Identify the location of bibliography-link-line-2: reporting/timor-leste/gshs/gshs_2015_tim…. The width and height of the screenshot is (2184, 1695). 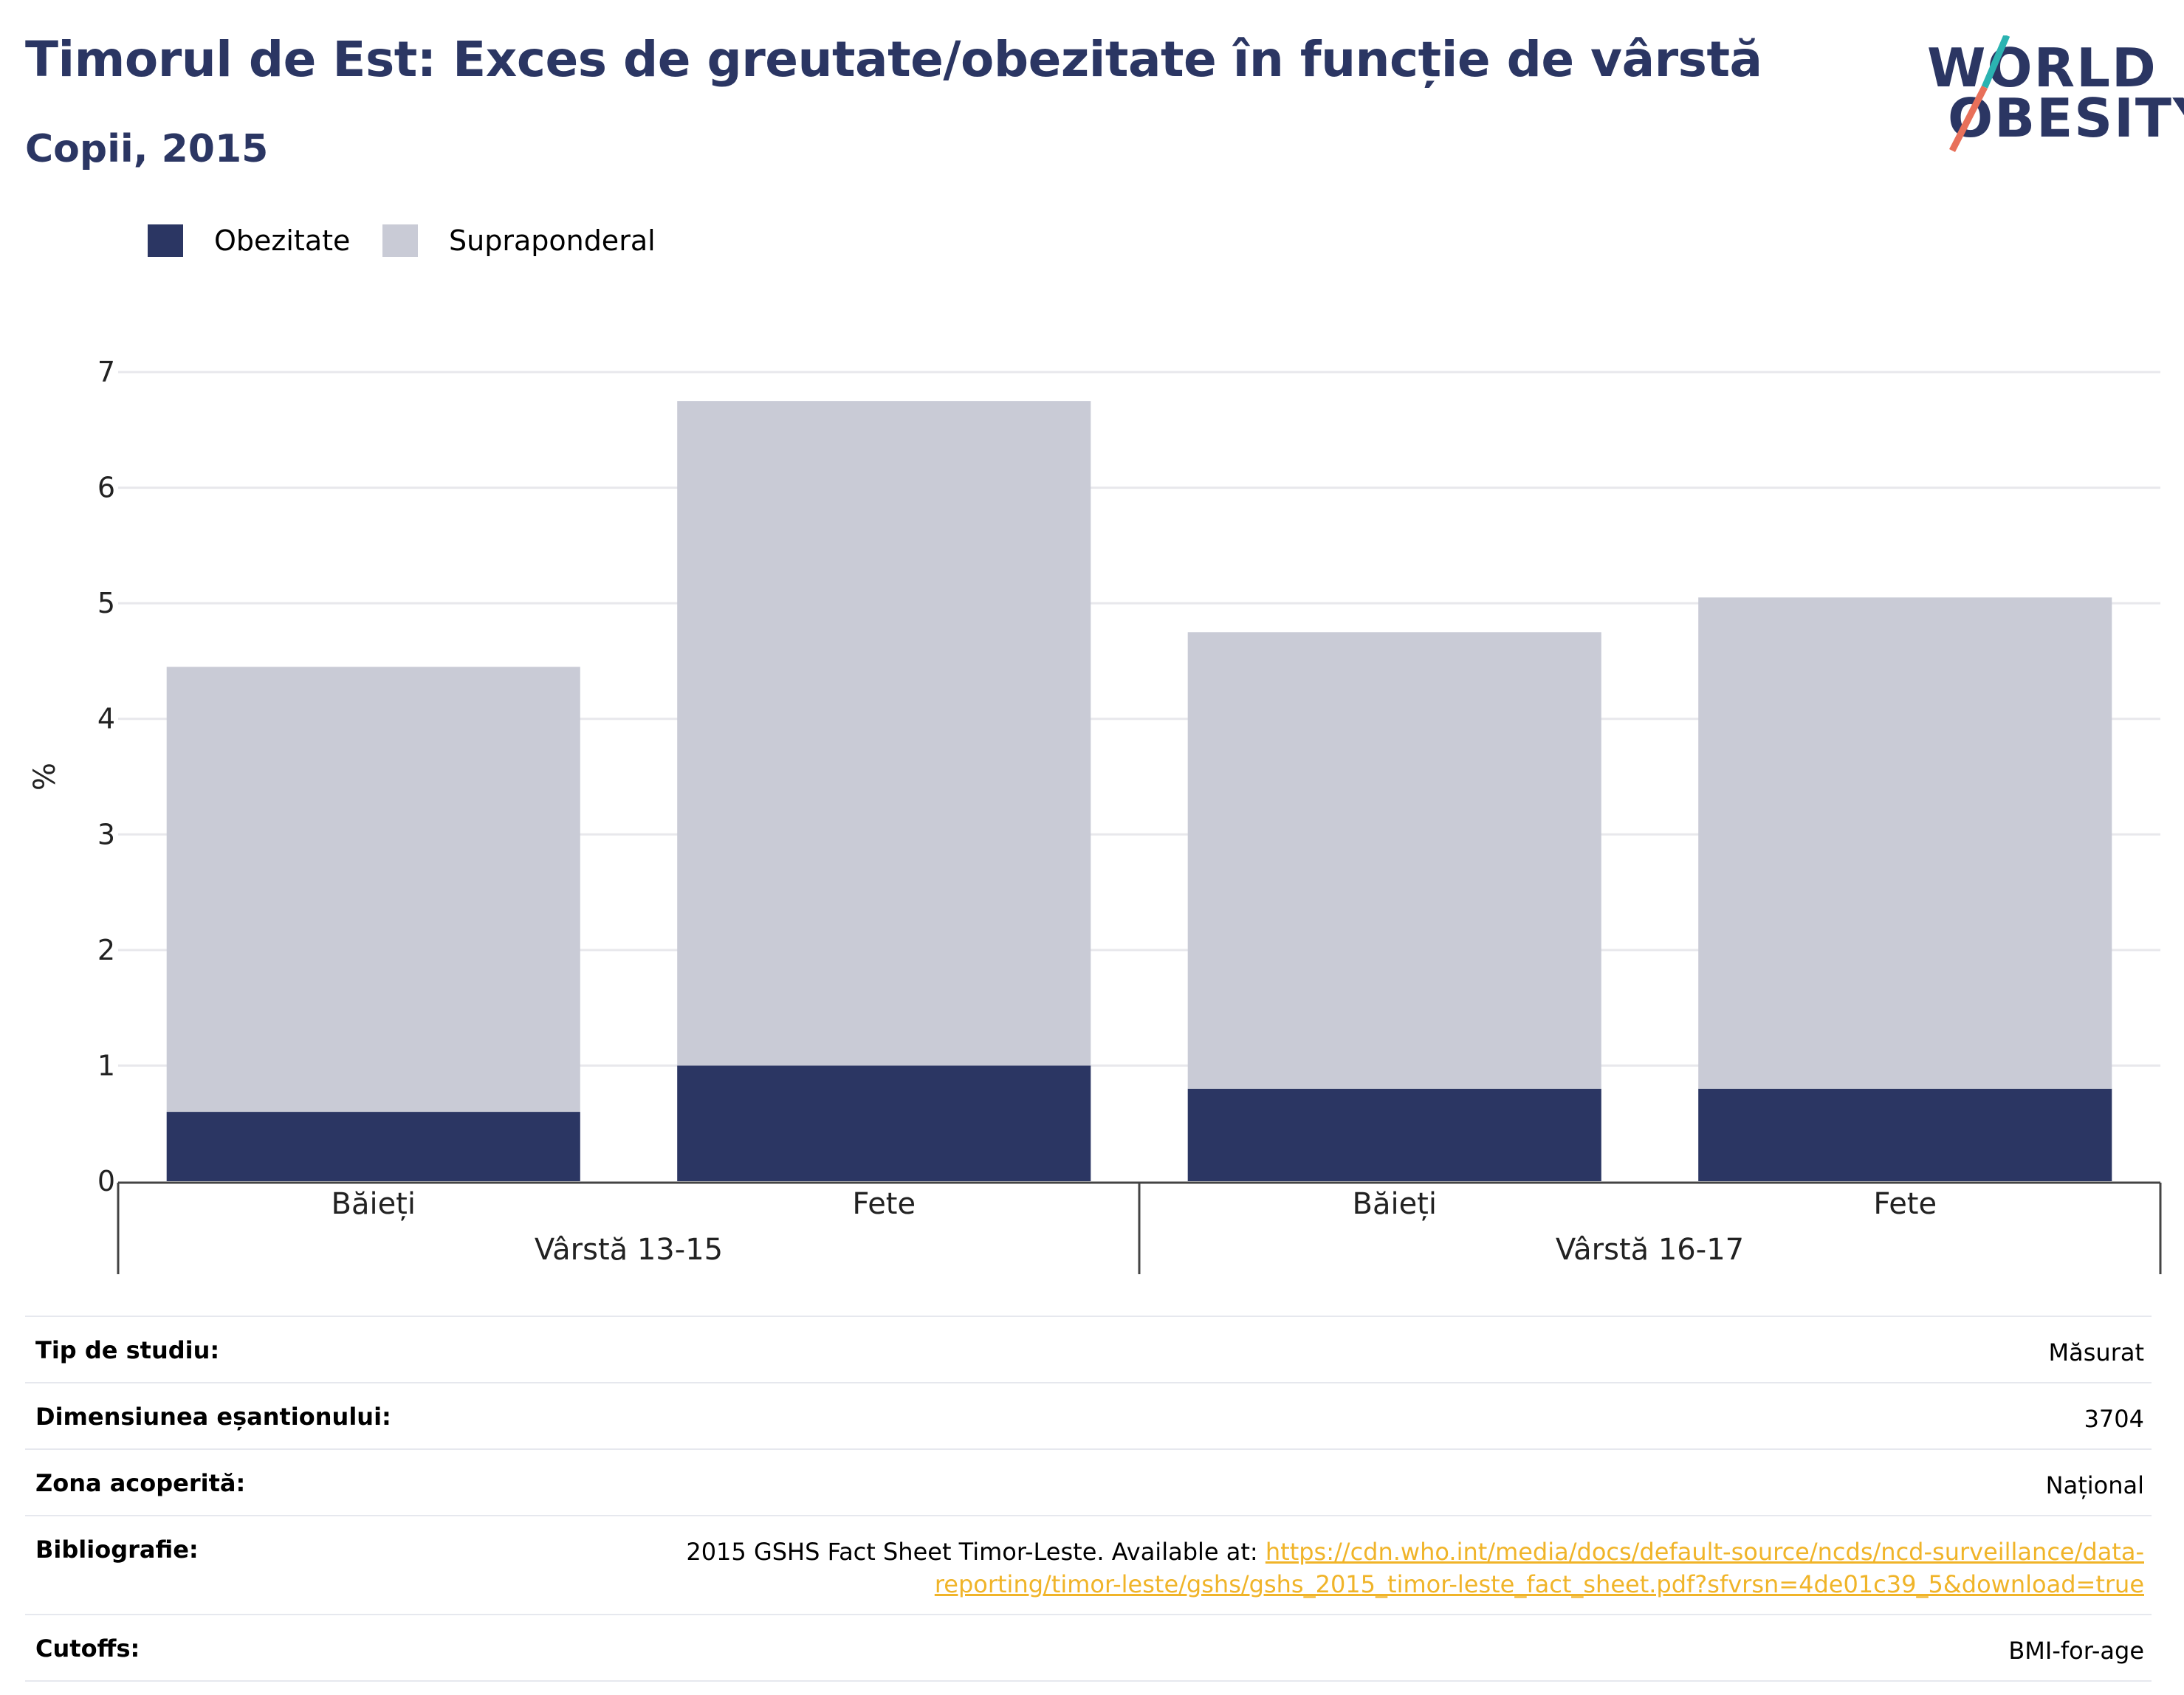
(1539, 1584).